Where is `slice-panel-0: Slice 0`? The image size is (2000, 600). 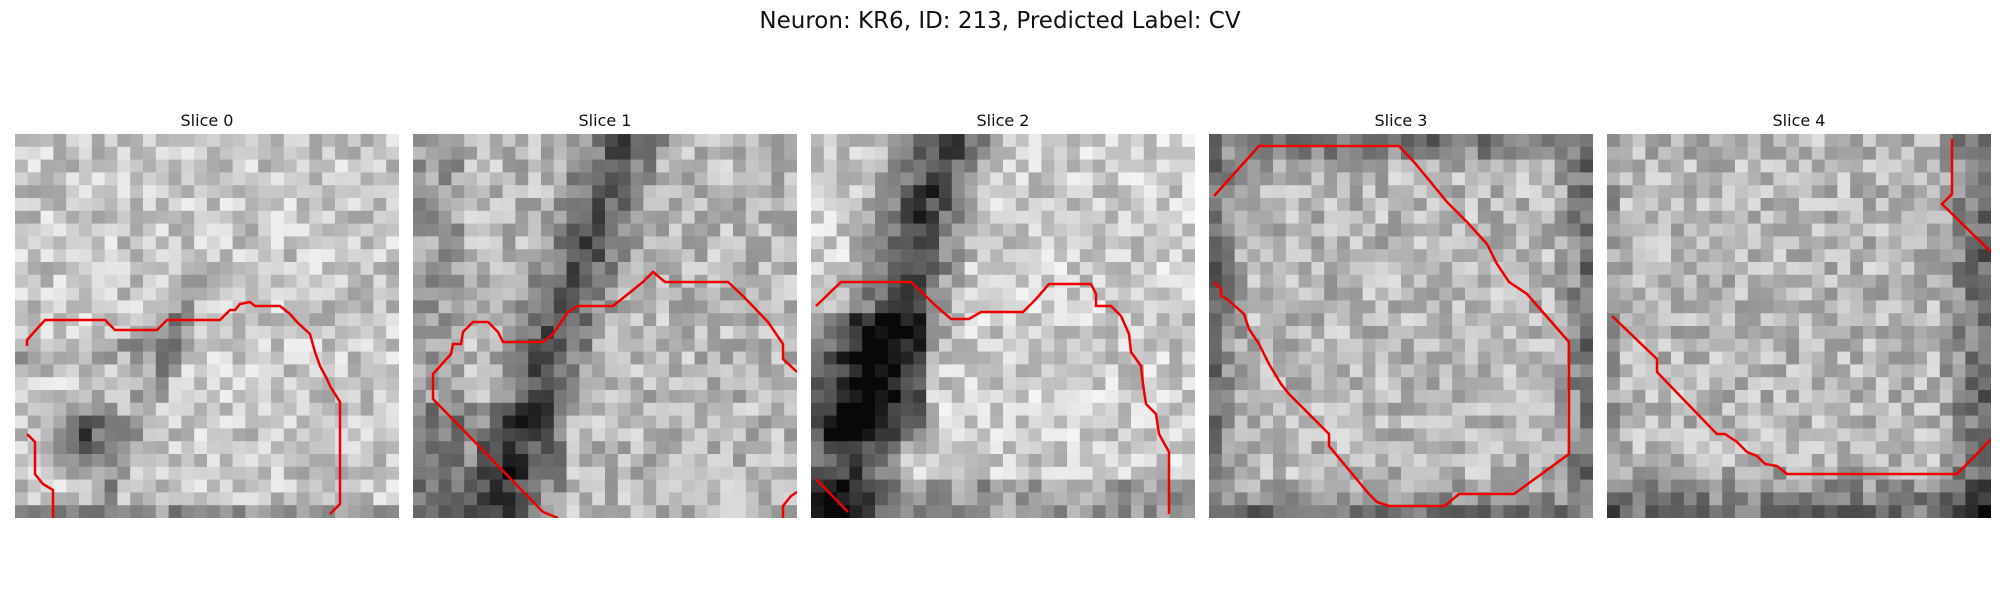 slice-panel-0: Slice 0 is located at coordinates (207, 313).